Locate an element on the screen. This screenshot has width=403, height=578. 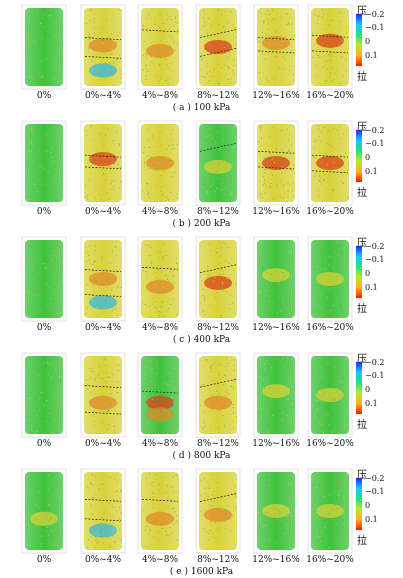
subfigure-caption: ( e ) 1600 kPa is located at coordinates (201, 572).